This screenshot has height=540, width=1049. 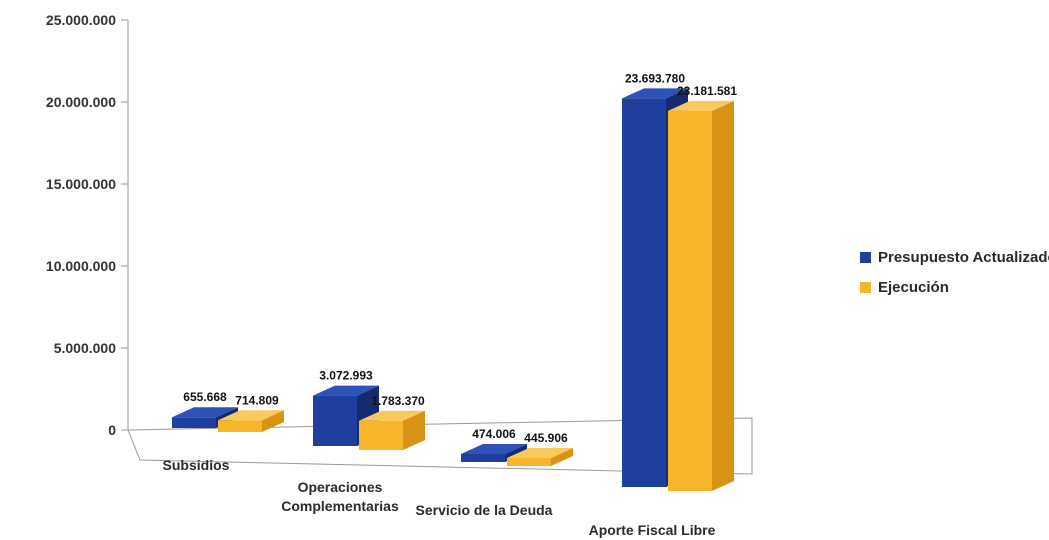 What do you see at coordinates (398, 401) in the screenshot?
I see `data-label-1-1: 1.783.370` at bounding box center [398, 401].